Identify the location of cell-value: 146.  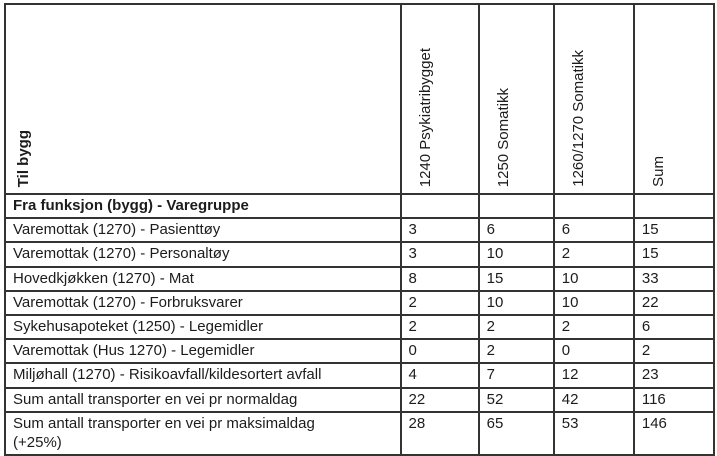
(674, 433).